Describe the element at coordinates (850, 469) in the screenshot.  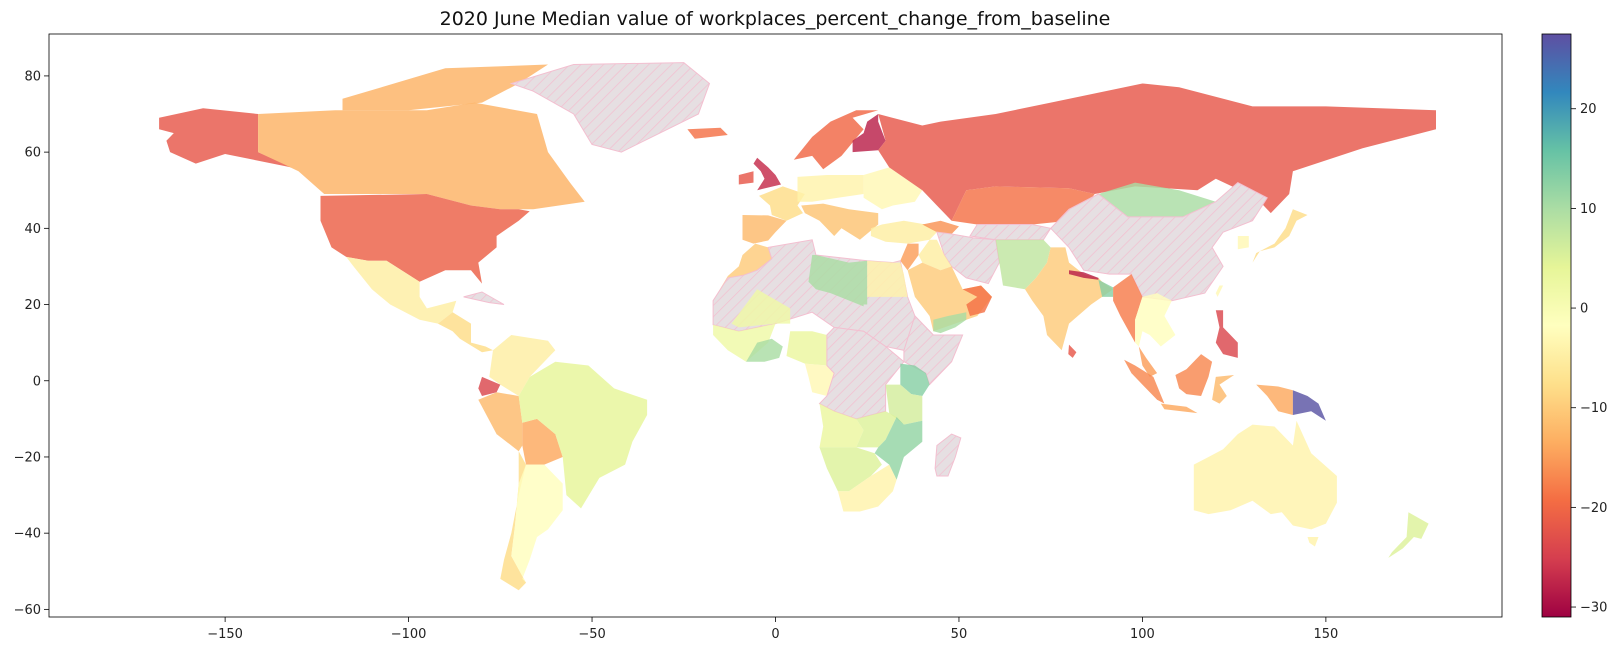
I see `region-namibia-botswana` at that location.